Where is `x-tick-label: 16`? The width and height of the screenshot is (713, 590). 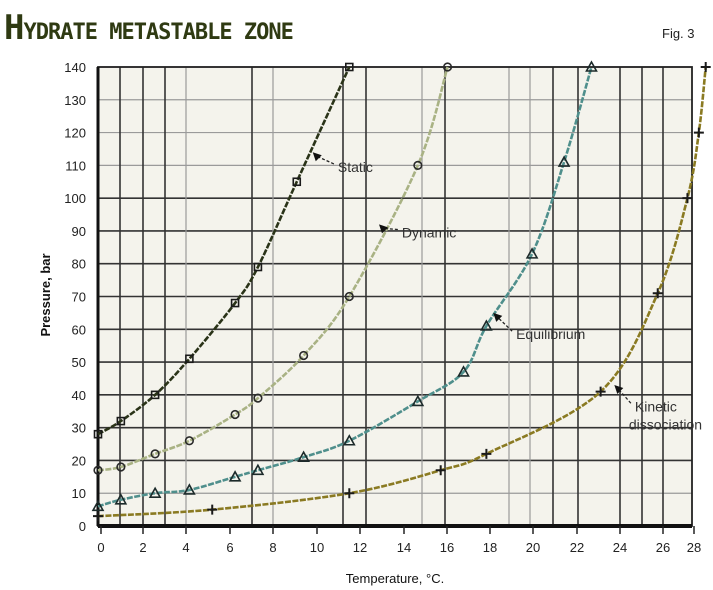
x-tick-label: 16 is located at coordinates (447, 547).